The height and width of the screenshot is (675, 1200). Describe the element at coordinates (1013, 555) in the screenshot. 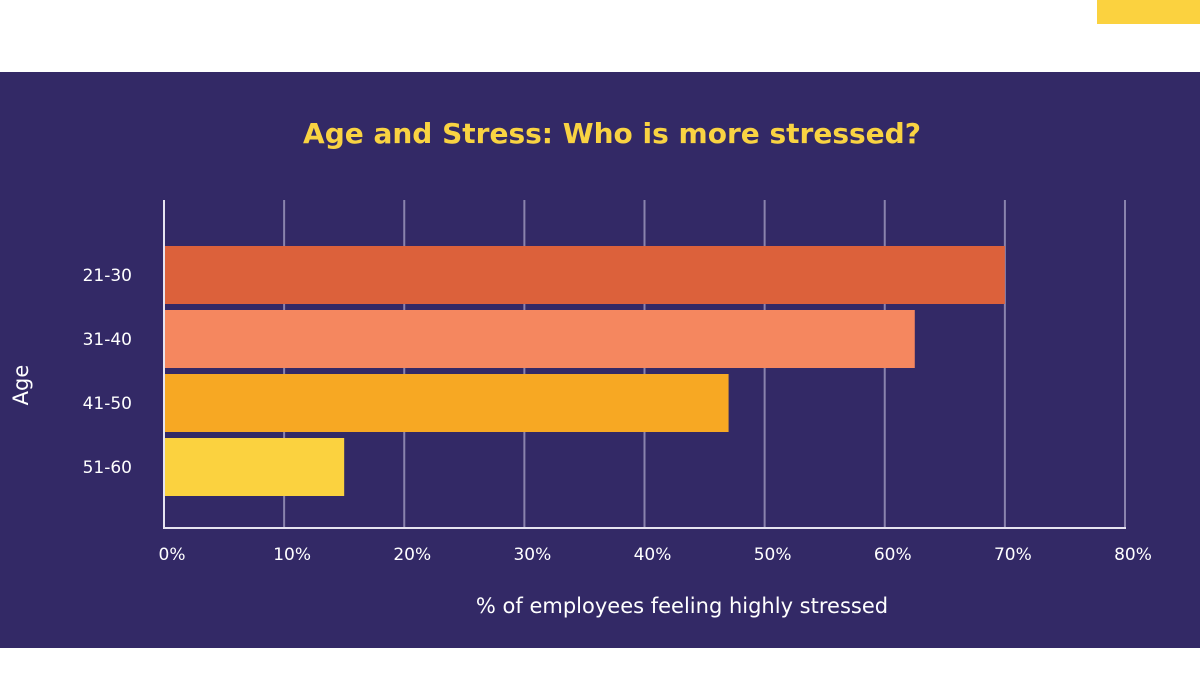

I see `x-tick-label: 70%` at that location.